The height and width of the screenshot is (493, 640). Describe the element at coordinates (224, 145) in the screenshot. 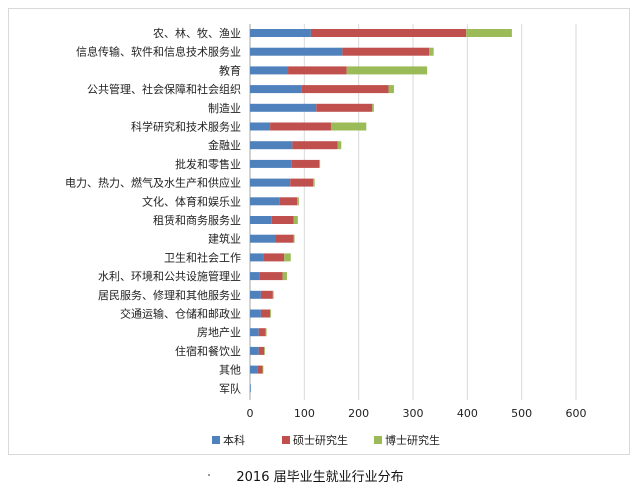

I see `category-label: 金融业` at that location.